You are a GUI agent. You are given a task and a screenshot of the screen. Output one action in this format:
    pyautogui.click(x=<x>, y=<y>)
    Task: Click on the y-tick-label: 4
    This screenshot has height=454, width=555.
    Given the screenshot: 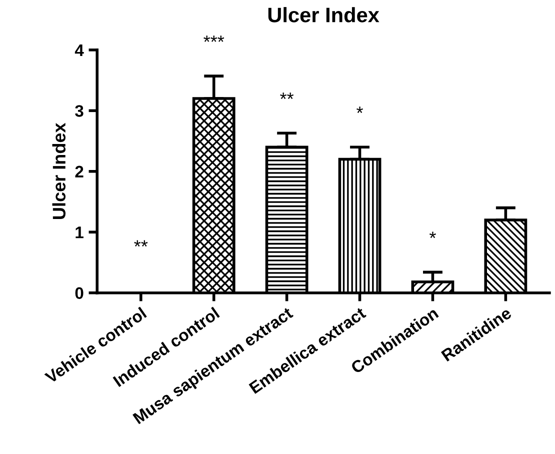 What is the action you would take?
    pyautogui.click(x=79, y=50)
    